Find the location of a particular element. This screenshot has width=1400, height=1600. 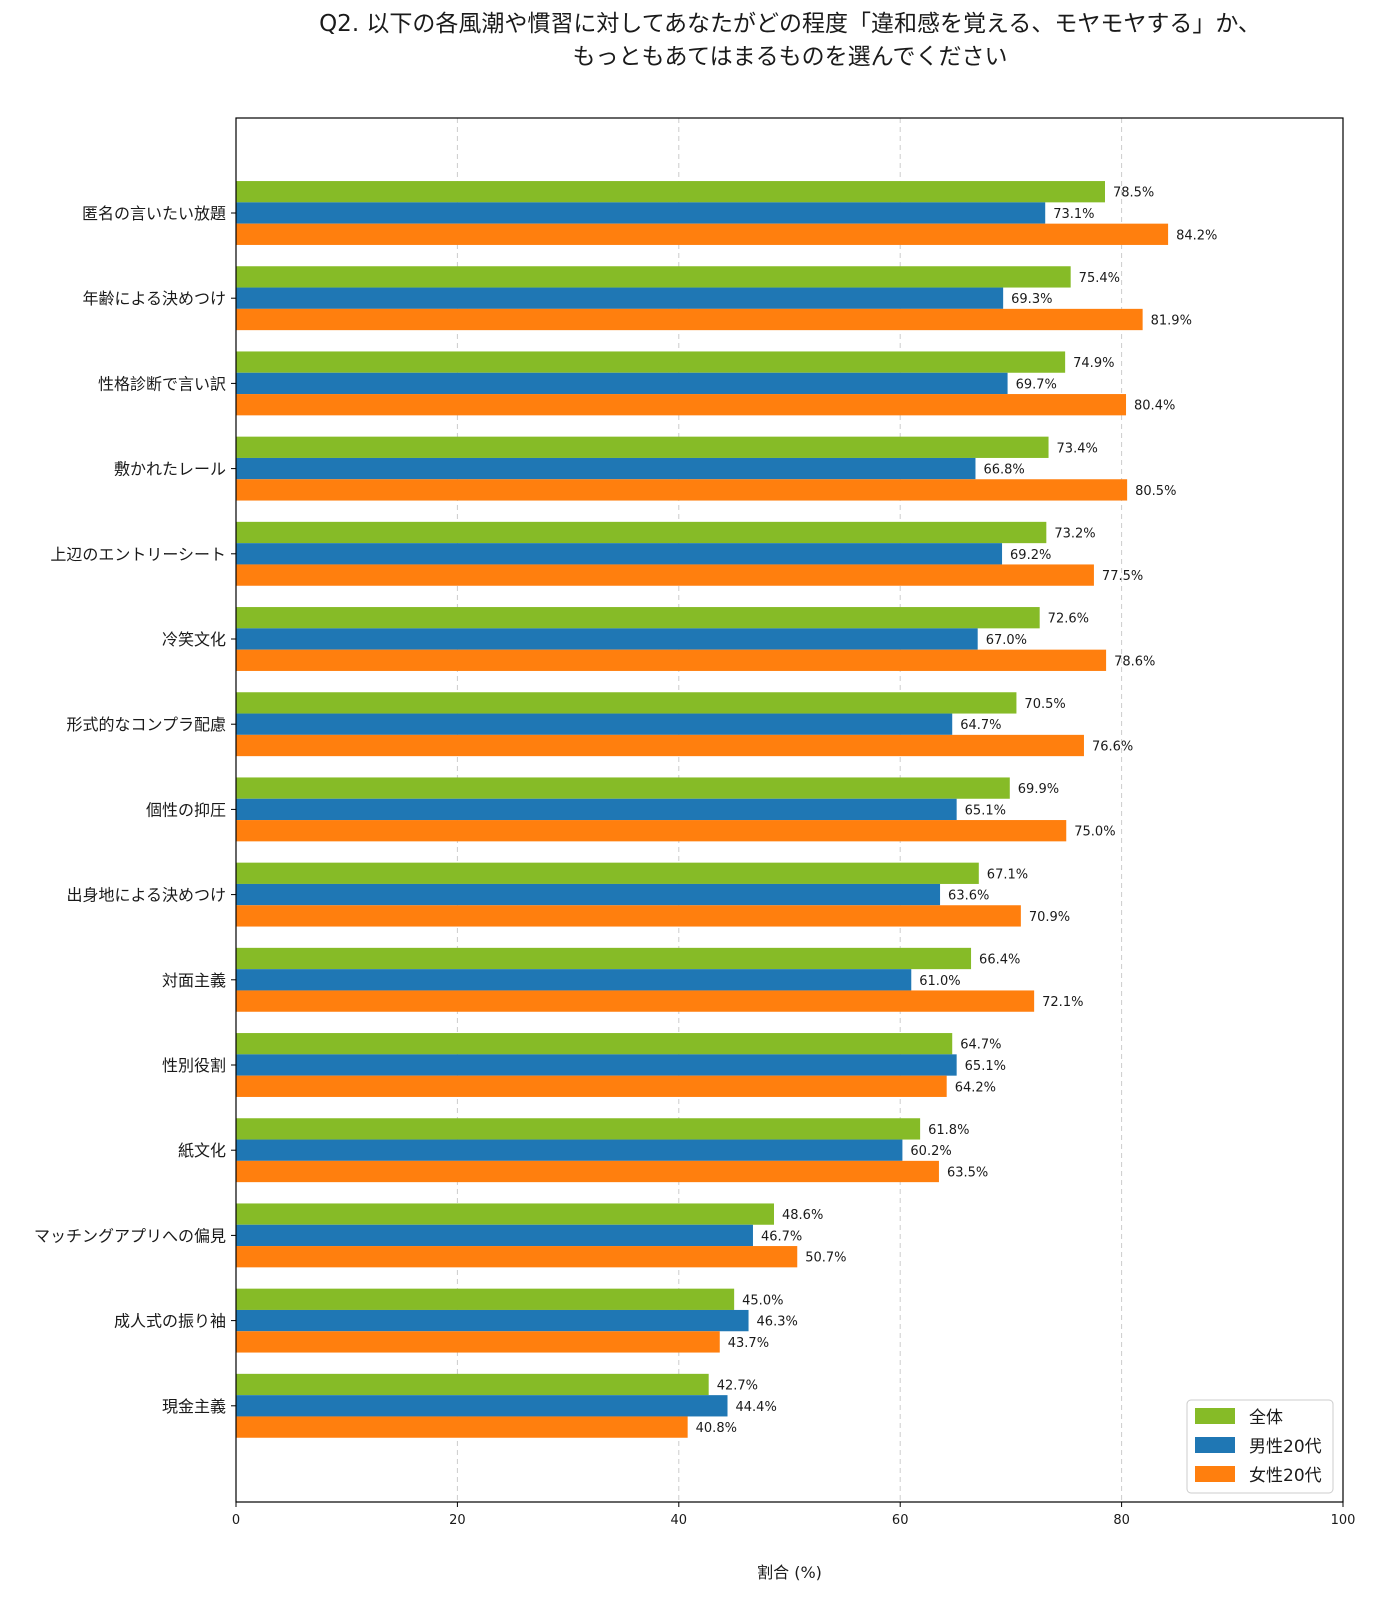

data-label: 66.4% is located at coordinates (999, 960).